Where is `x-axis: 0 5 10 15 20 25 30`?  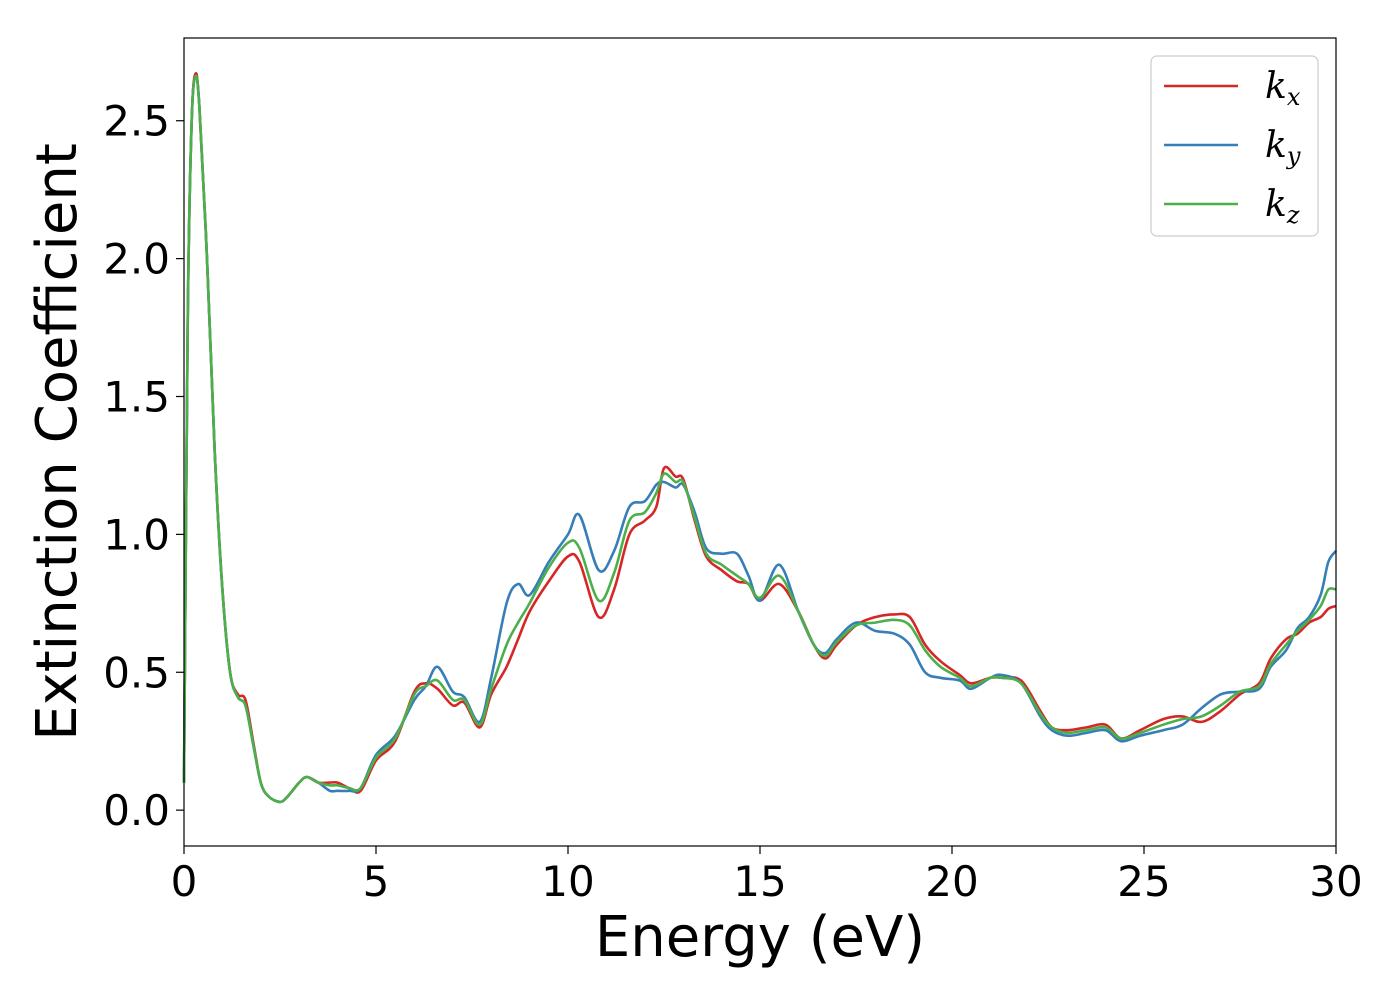 x-axis: 0 5 10 15 20 25 30 is located at coordinates (767, 876).